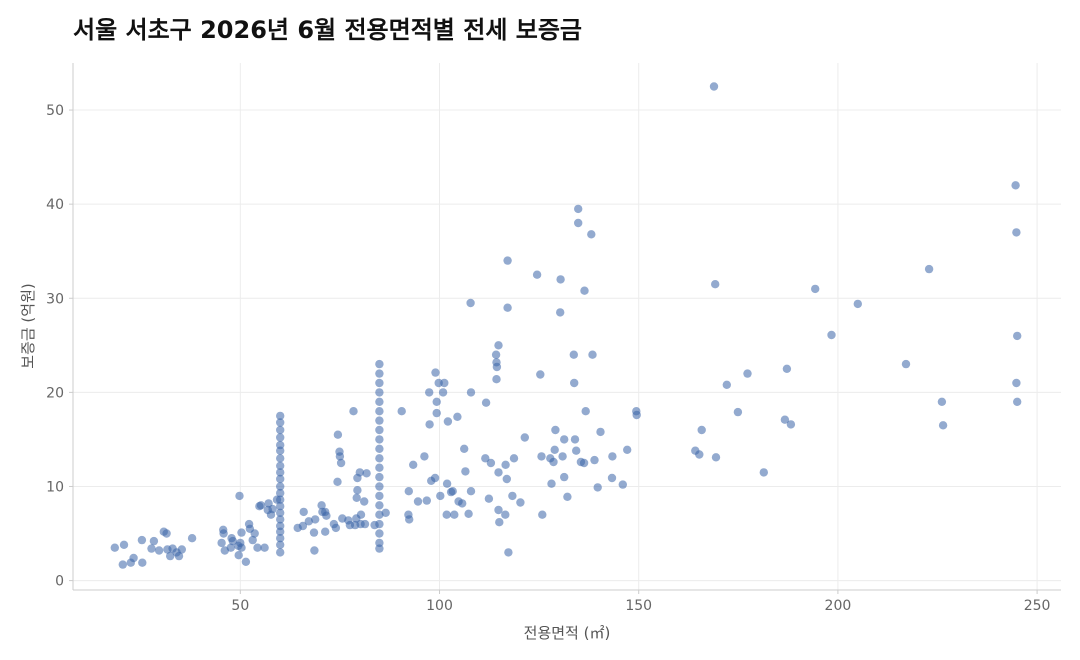  What do you see at coordinates (55, 393) in the screenshot?
I see `y-tick-label: 20` at bounding box center [55, 393].